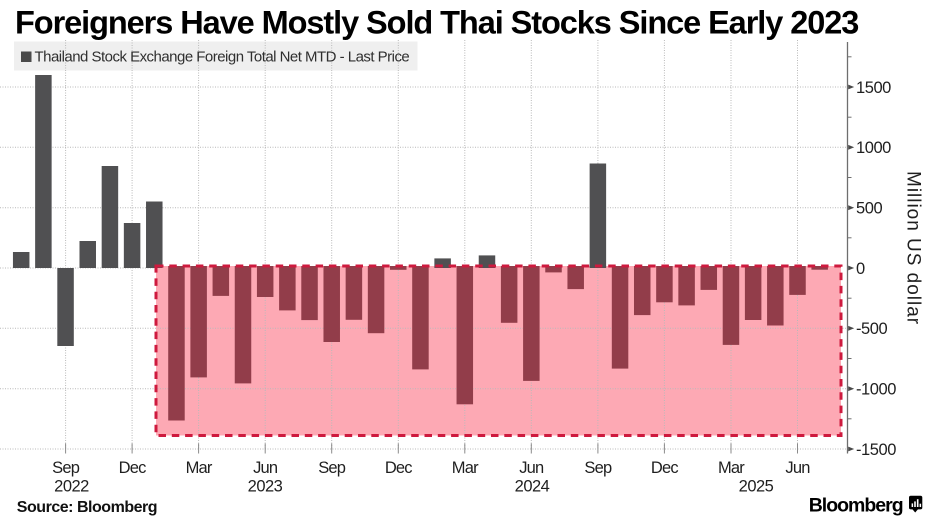 The height and width of the screenshot is (529, 942). I want to click on svg-text: Bloomberg, so click(856, 506).